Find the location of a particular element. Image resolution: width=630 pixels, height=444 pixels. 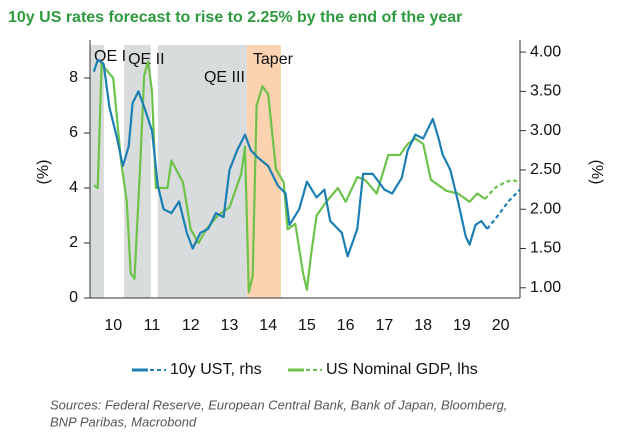

y2-tick-label: 1.00 is located at coordinates (545, 287).